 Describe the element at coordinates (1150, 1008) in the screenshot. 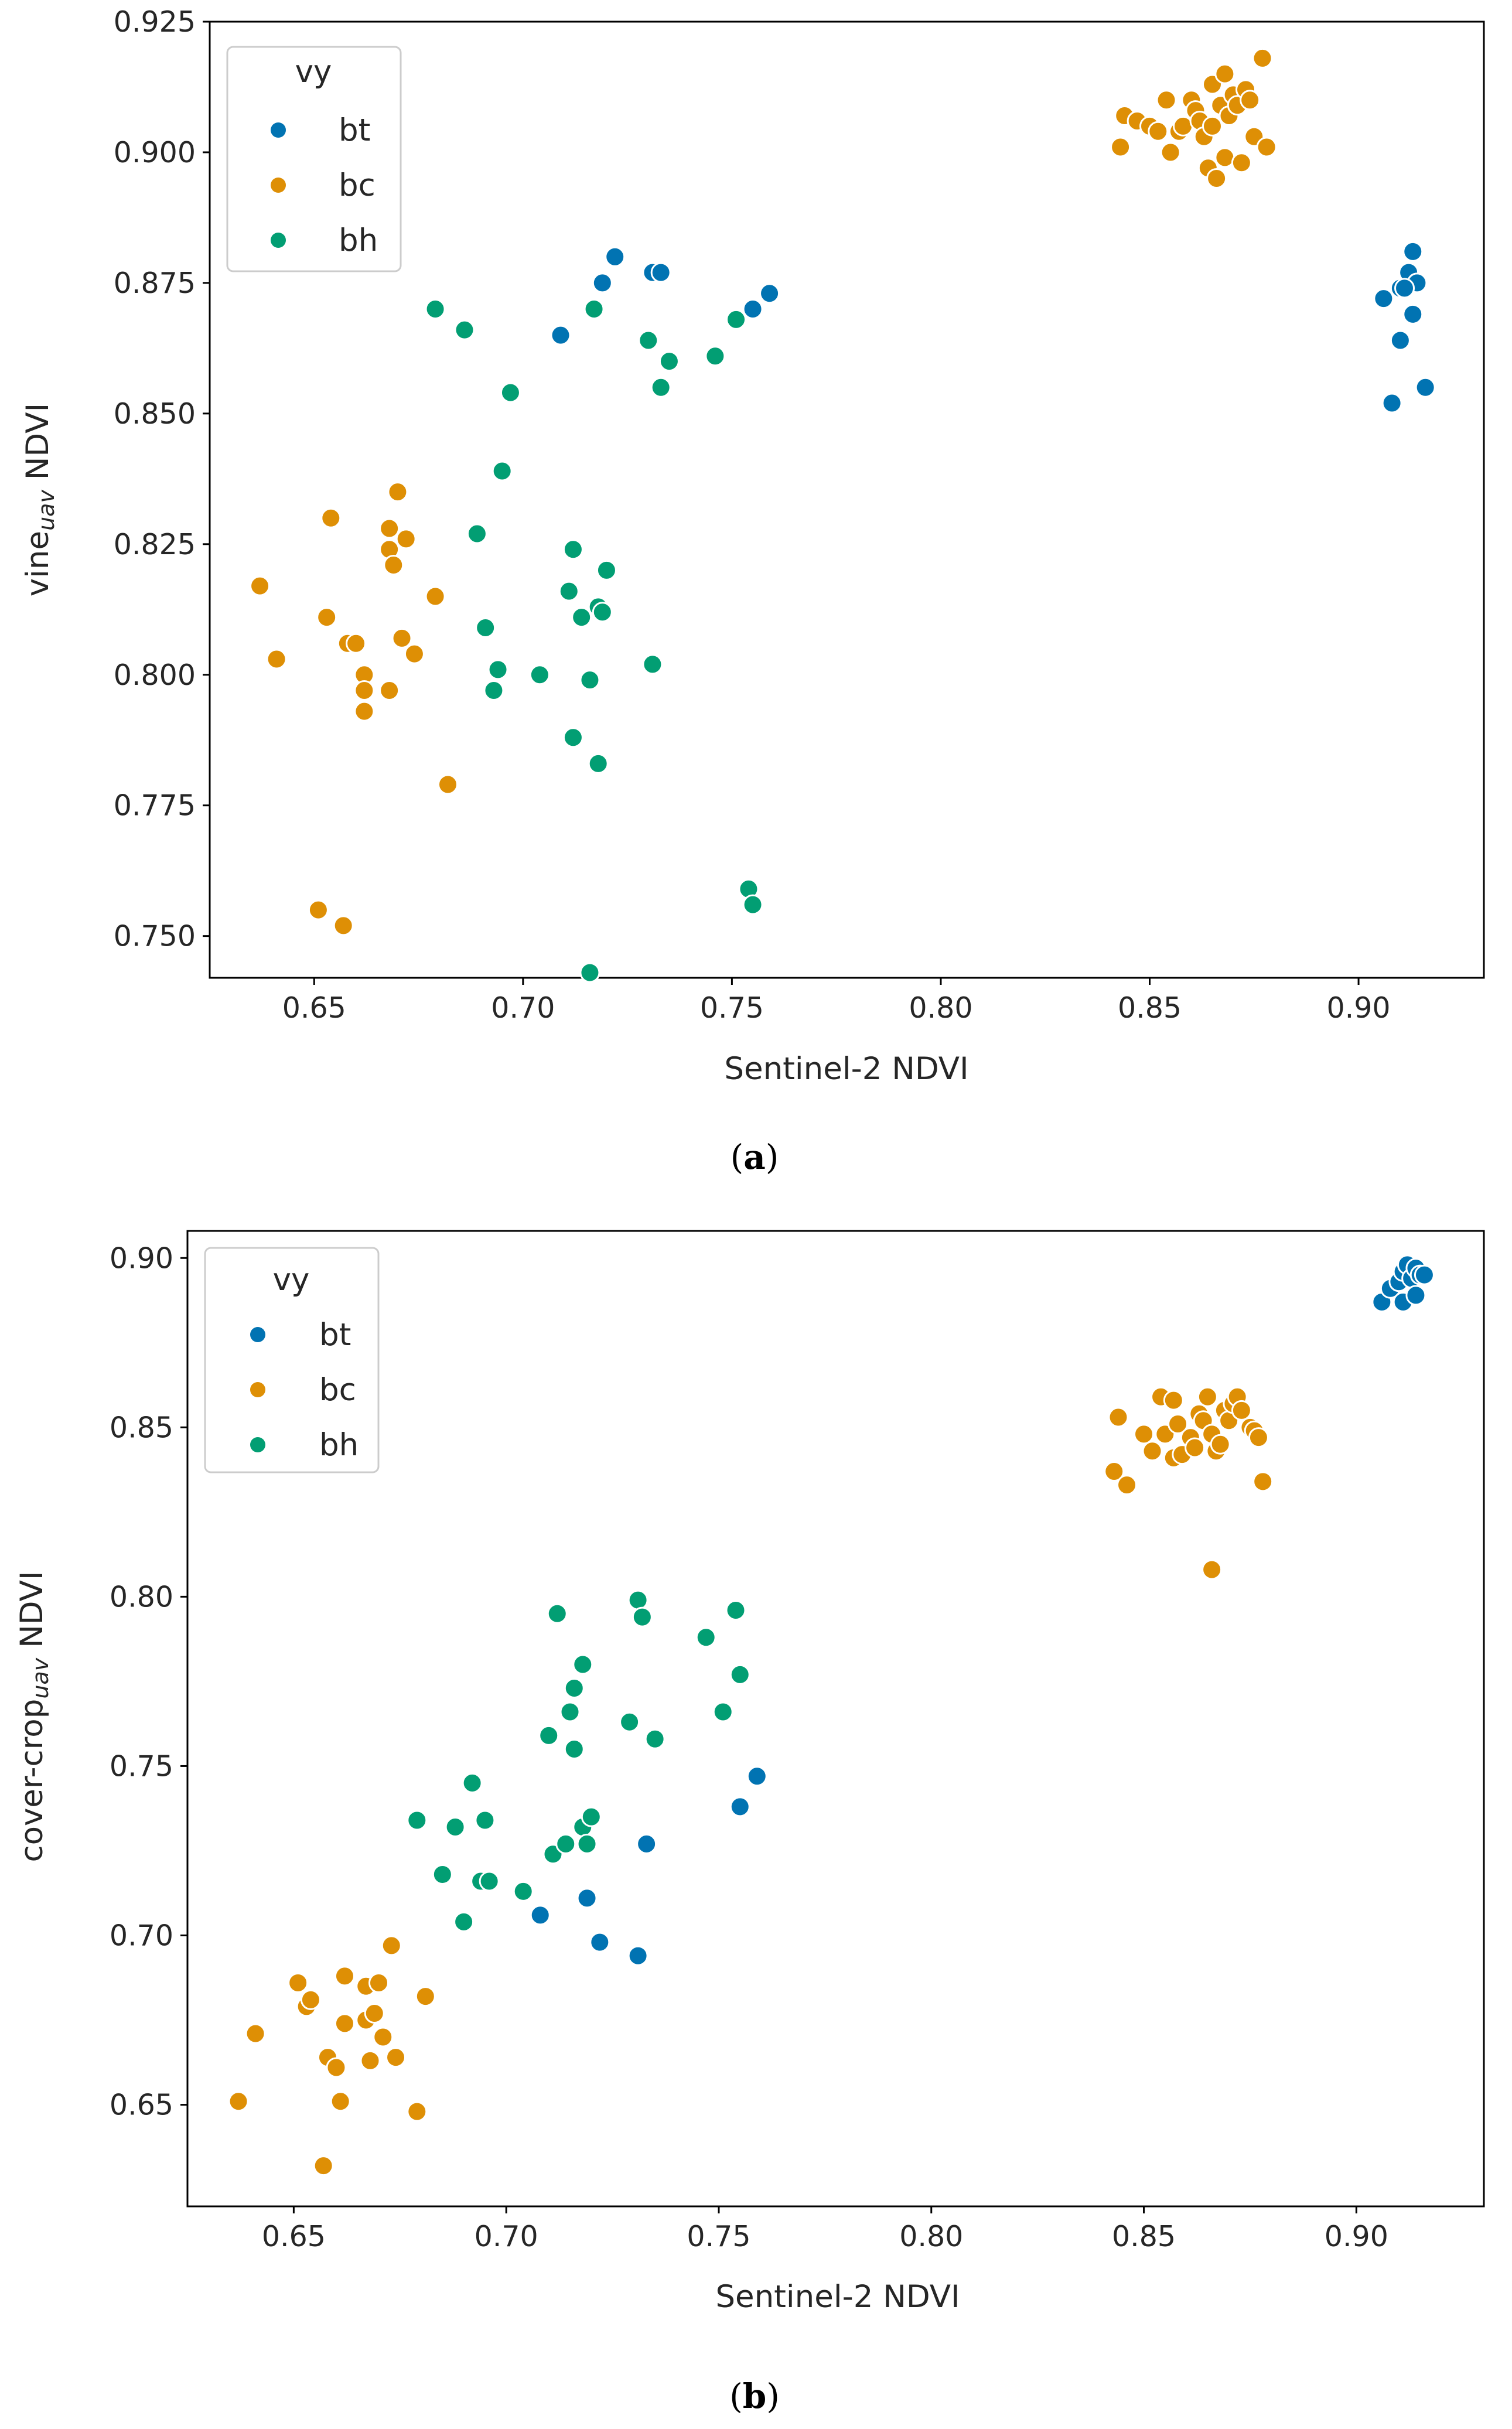

I see `x-tick-label: 0.85` at that location.